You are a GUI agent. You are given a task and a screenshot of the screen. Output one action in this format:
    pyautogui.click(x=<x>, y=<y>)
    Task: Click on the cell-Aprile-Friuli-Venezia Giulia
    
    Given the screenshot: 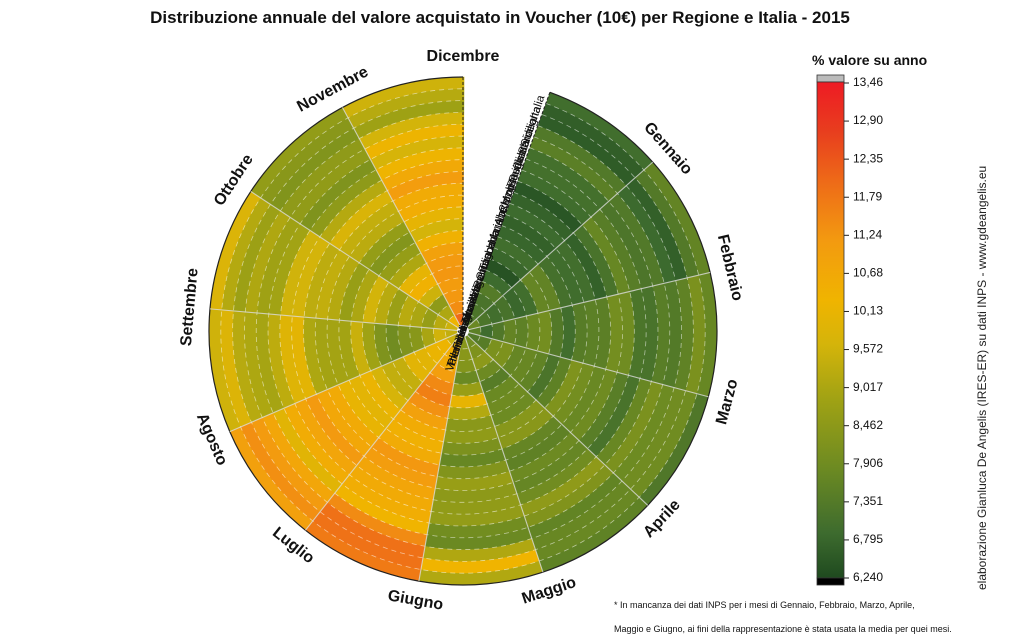 What is the action you would take?
    pyautogui.click(x=533, y=371)
    